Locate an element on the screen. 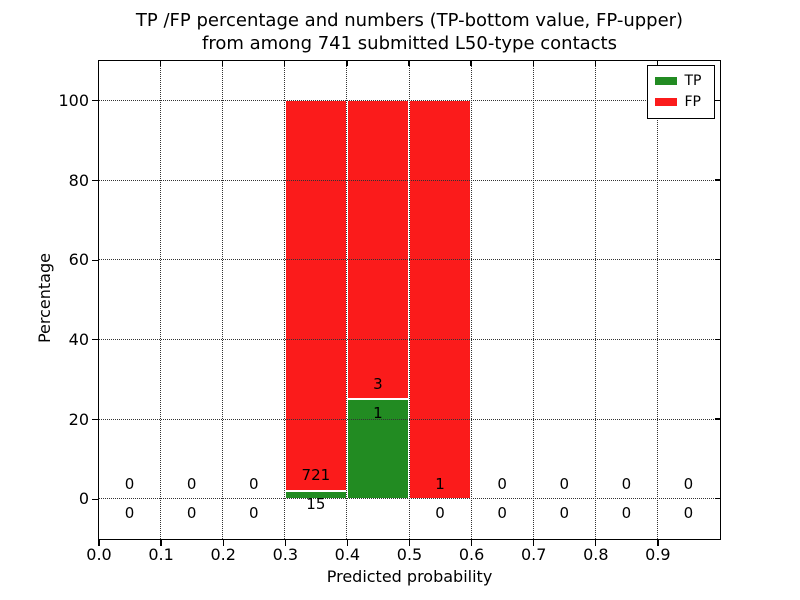 The image size is (800, 600). tp-color-swatch is located at coordinates (665, 81).